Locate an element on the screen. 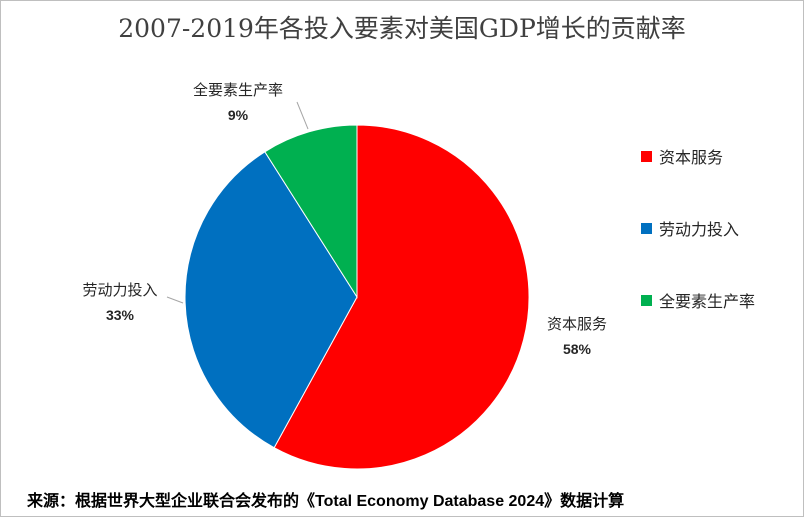  data-label-name-tfp: 全要素生产率 is located at coordinates (238, 90).